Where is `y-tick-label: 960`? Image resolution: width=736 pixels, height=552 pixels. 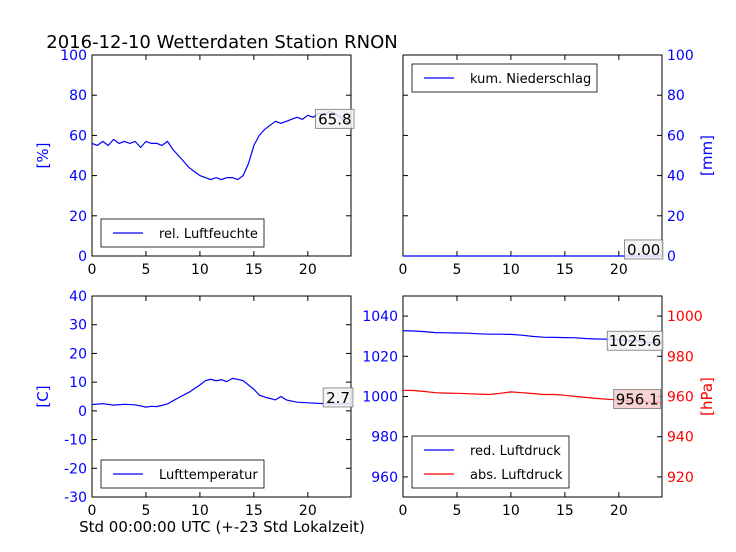 y-tick-label: 960 is located at coordinates (384, 478).